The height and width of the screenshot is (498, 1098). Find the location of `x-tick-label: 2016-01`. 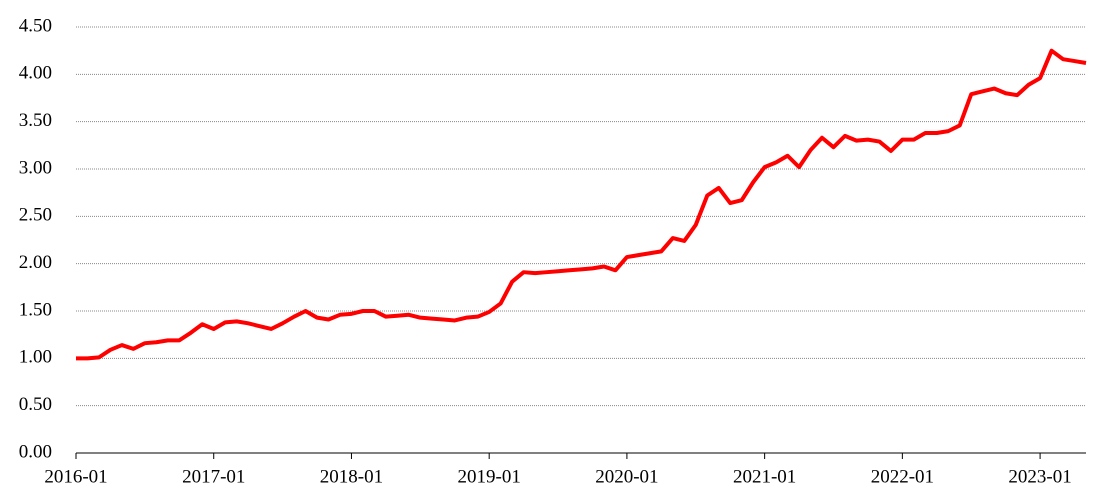

x-tick-label: 2016-01 is located at coordinates (75, 476).